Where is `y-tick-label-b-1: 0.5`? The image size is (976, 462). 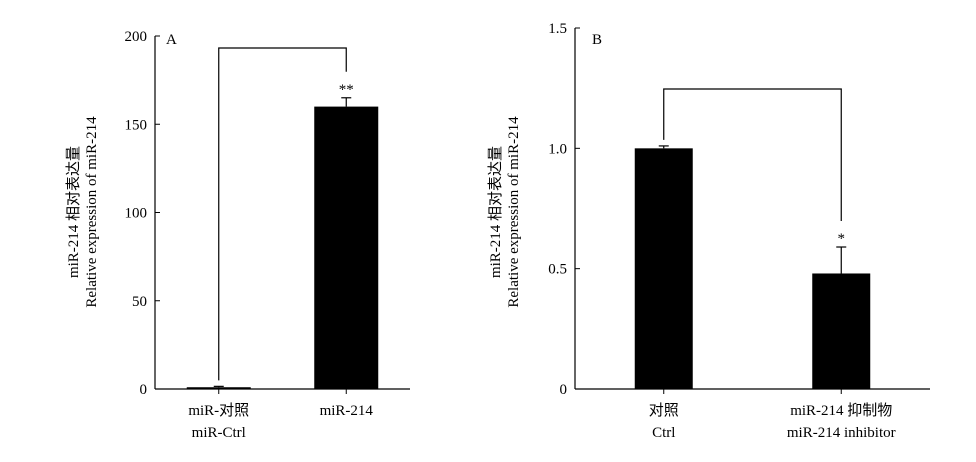 y-tick-label-b-1: 0.5 is located at coordinates (557, 270).